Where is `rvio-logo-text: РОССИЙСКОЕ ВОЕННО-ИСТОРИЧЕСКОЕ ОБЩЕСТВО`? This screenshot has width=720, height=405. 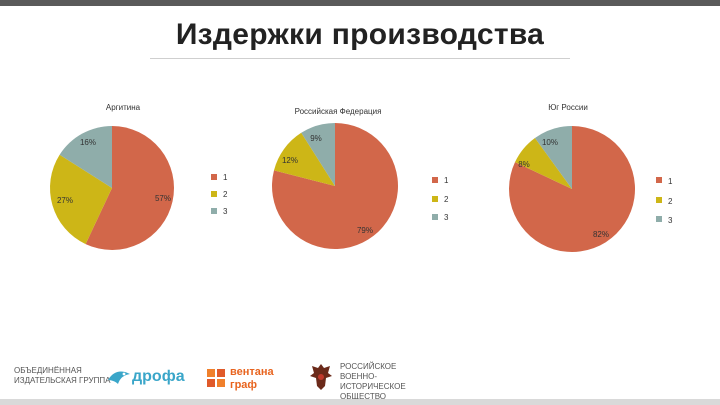 rvio-logo-text: РОССИЙСКОЕ ВОЕННО-ИСТОРИЧЕСКОЕ ОБЩЕСТВО is located at coordinates (379, 382).